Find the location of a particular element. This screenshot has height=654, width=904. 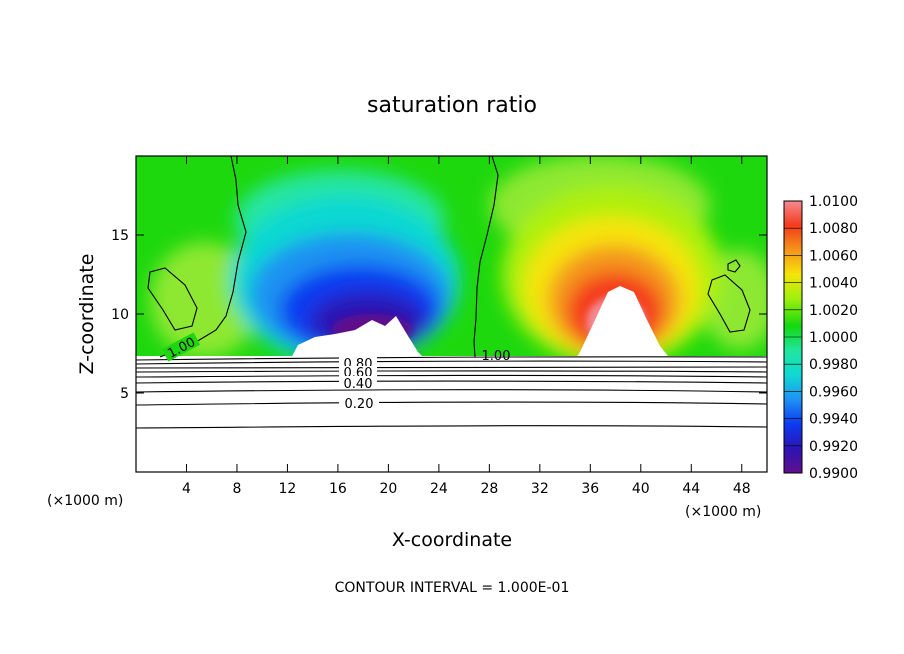

x-tick-label: 4 is located at coordinates (186, 489).